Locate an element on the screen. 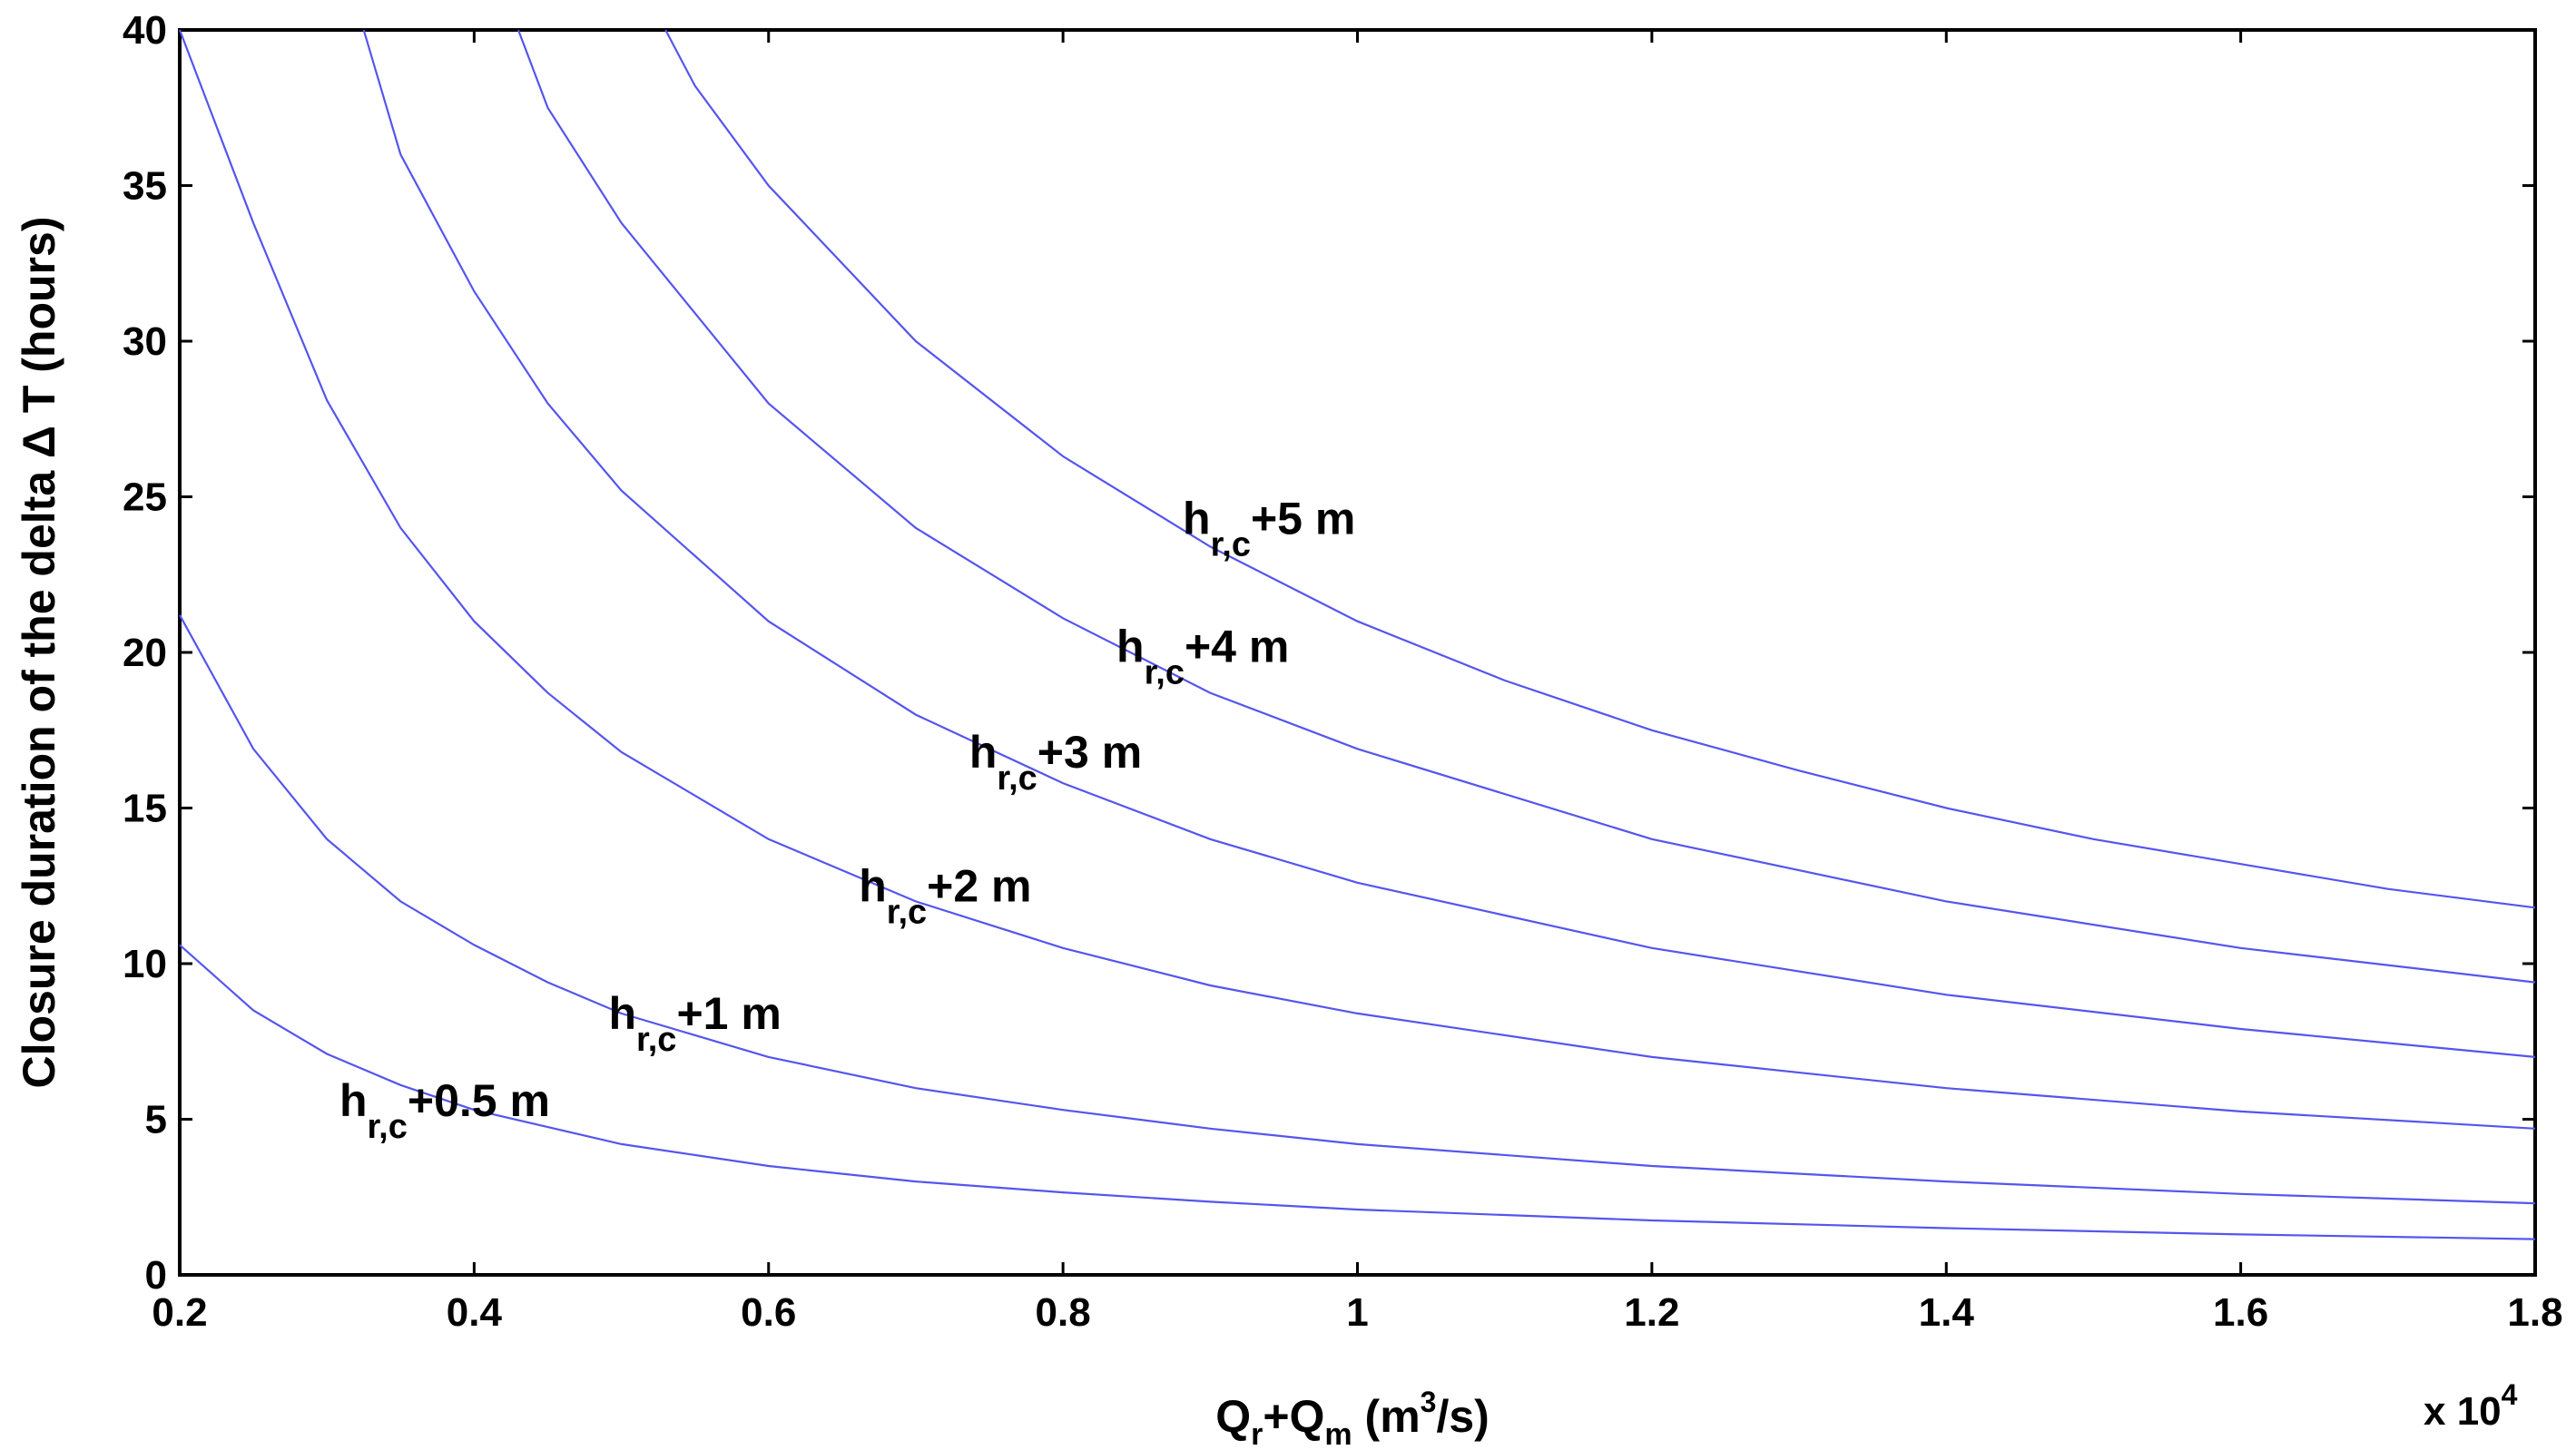  x-tick-label-0: 0.2 is located at coordinates (179, 1312).